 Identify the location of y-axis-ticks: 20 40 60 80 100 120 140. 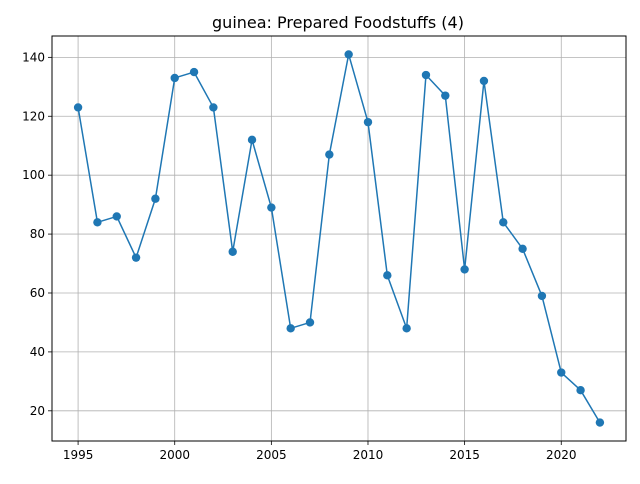
(37, 234).